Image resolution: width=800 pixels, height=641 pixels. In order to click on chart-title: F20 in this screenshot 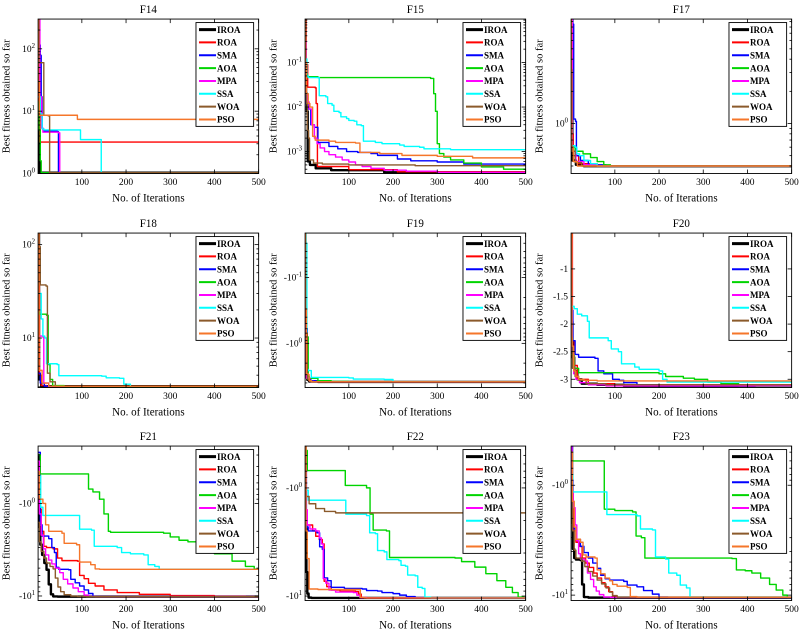, I will do `click(682, 224)`.